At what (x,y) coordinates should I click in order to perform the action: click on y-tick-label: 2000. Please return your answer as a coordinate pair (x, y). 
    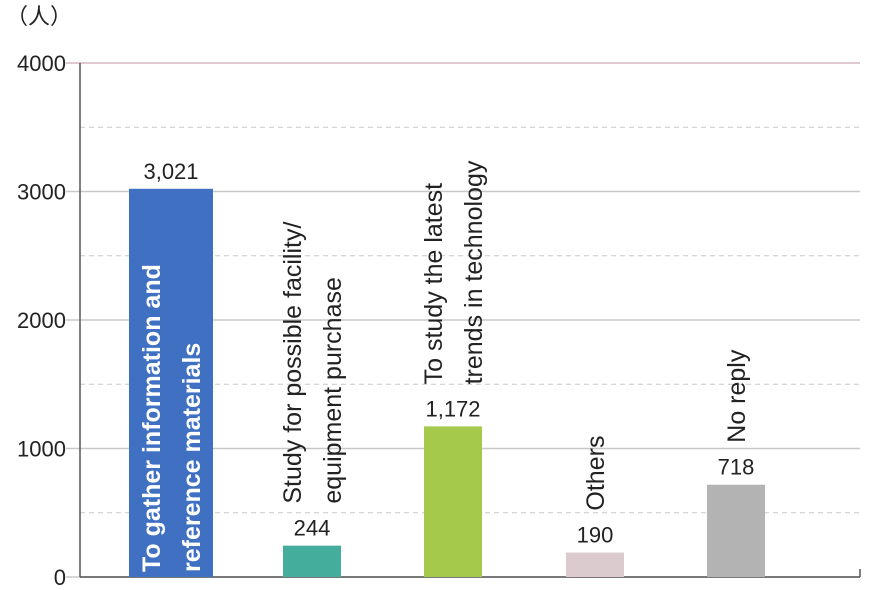
    Looking at the image, I should click on (41, 320).